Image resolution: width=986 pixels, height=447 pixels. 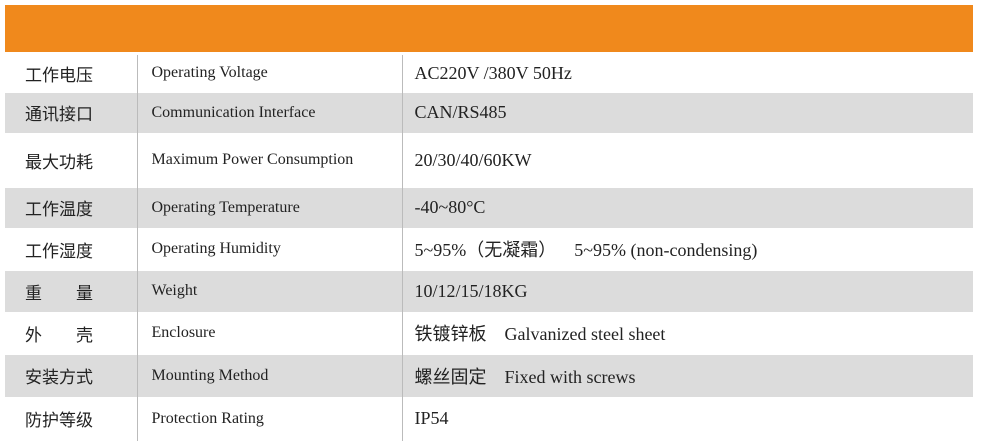 What do you see at coordinates (269, 333) in the screenshot?
I see `english-label: Enclosure` at bounding box center [269, 333].